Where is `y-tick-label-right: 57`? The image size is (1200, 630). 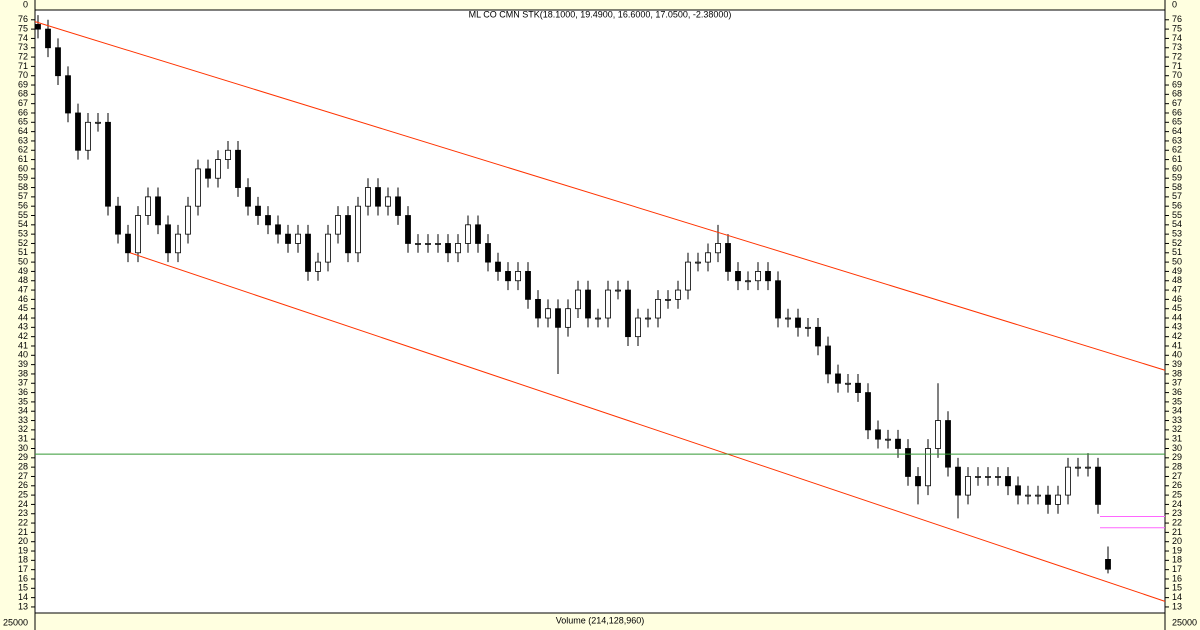 y-tick-label-right: 57 is located at coordinates (1177, 196).